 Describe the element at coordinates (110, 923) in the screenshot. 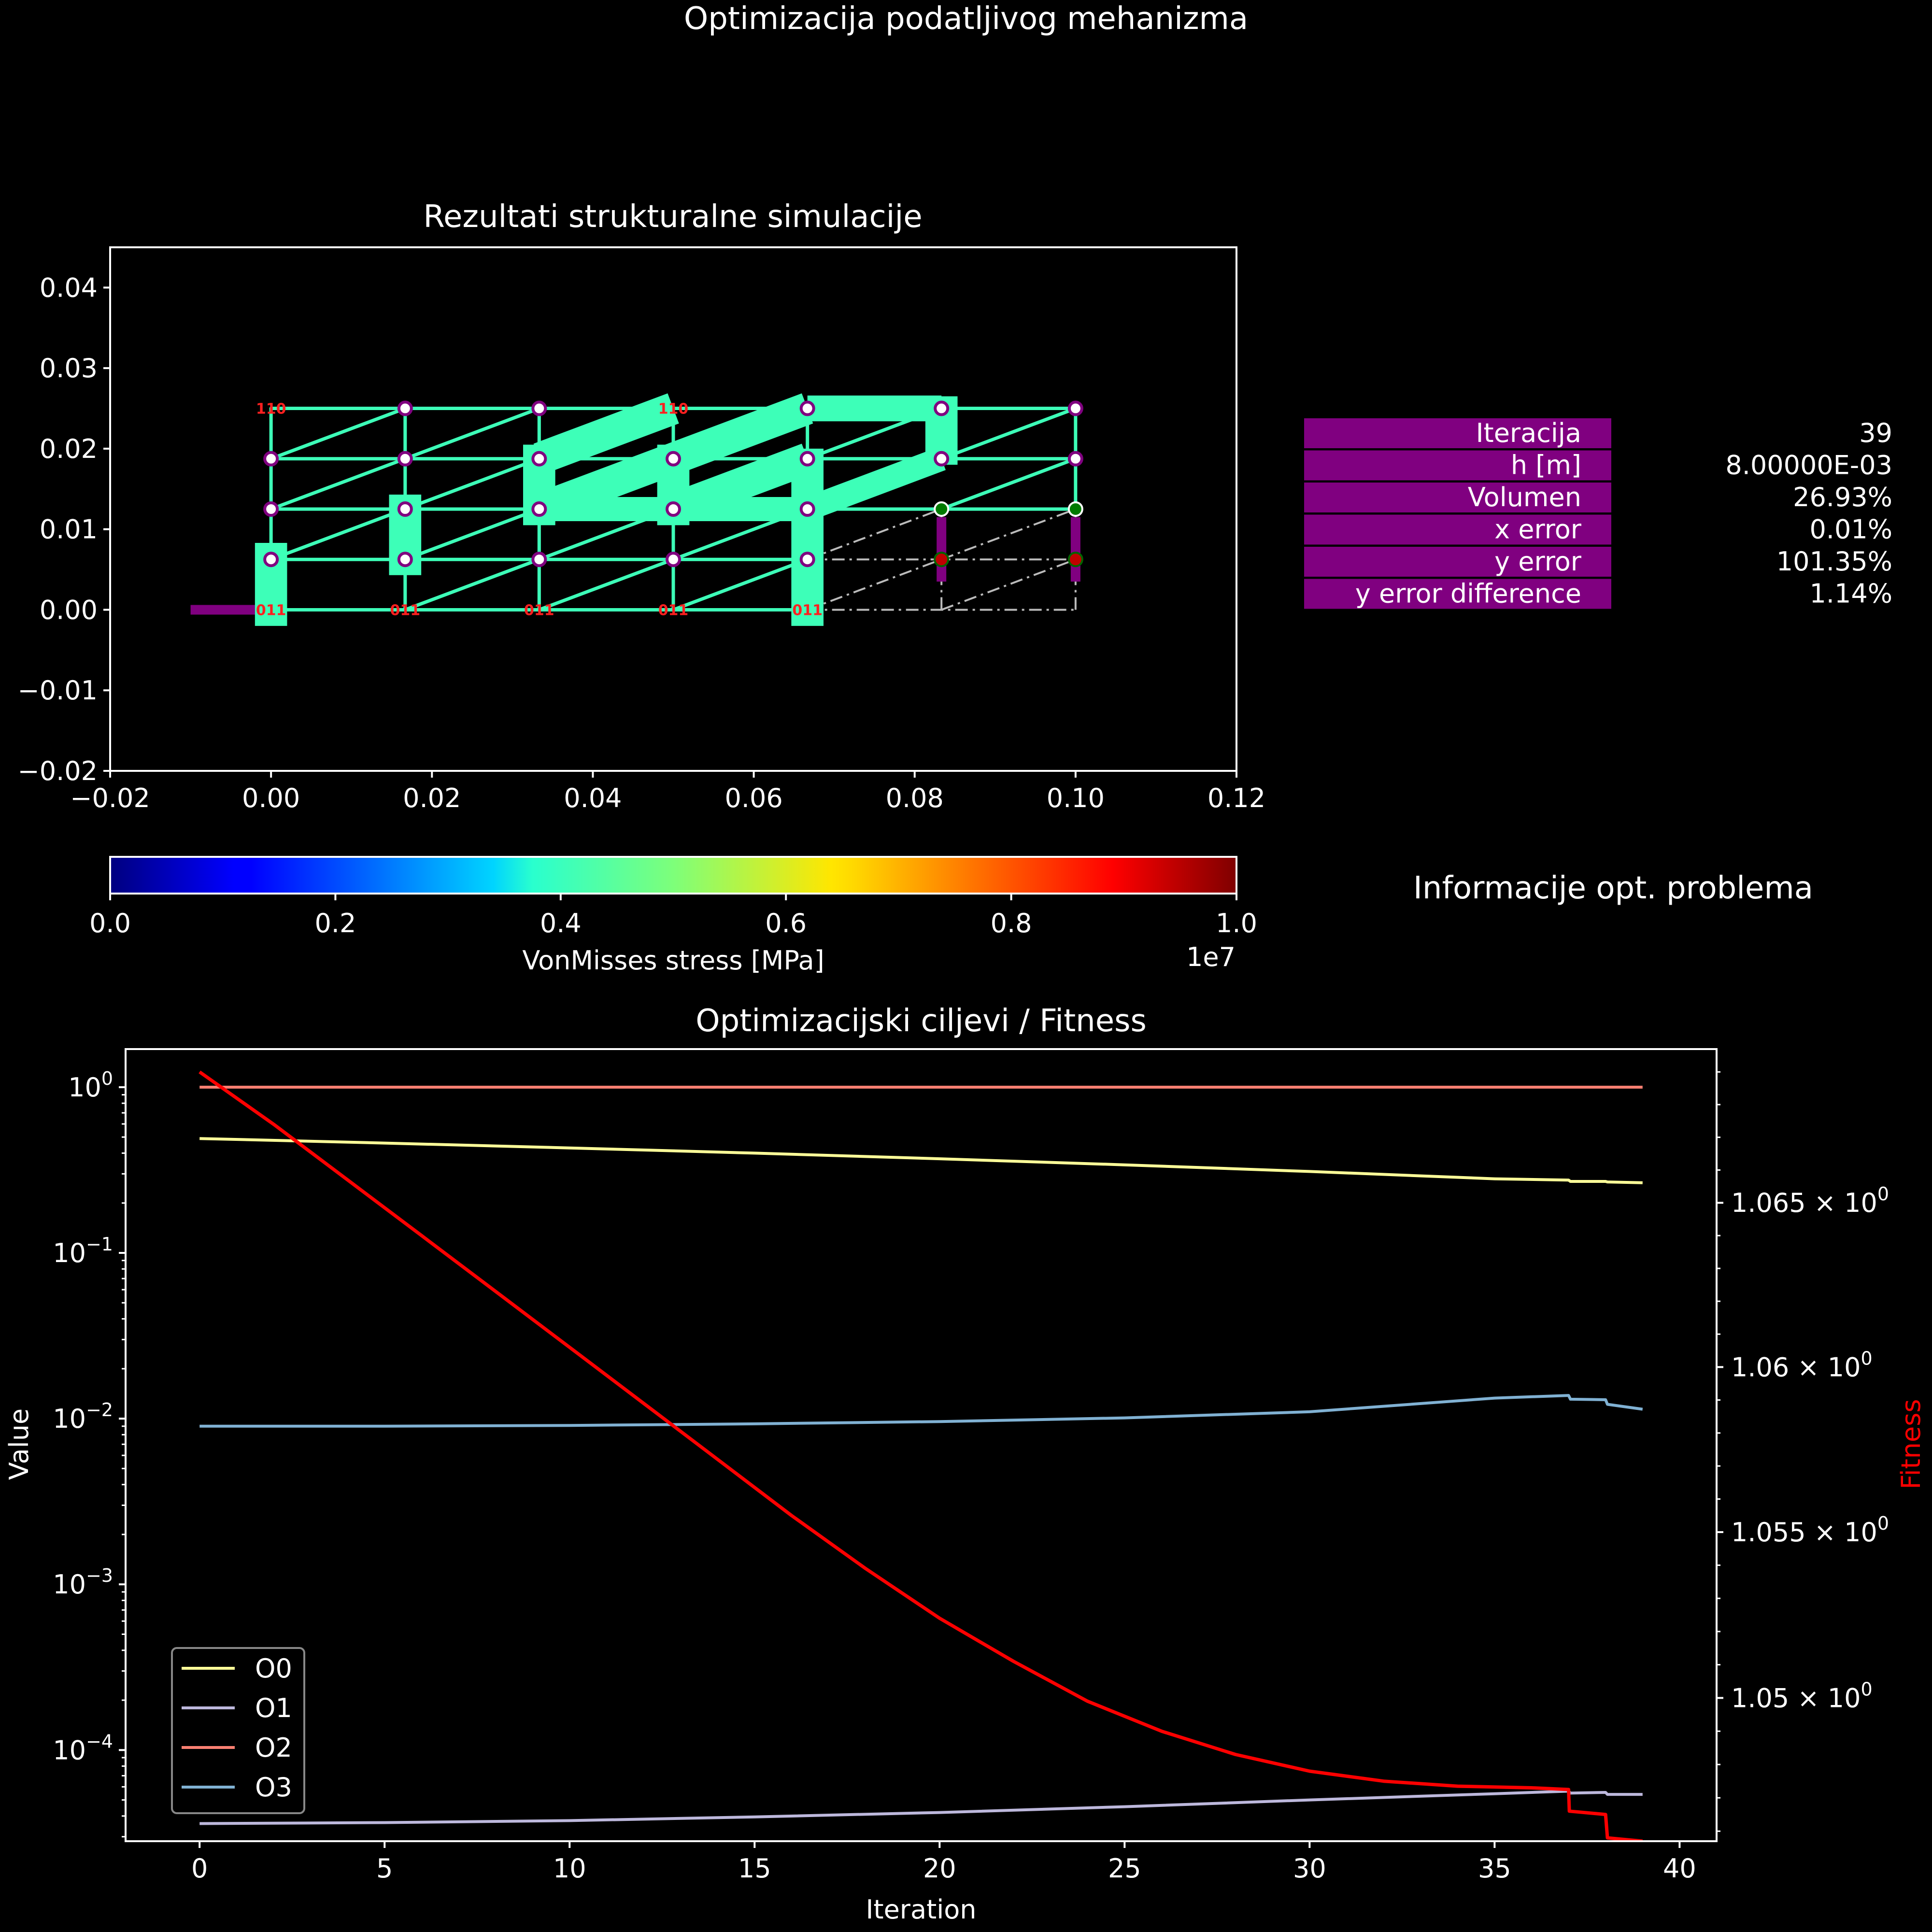

I see `colorbar-tick-label: 0.0` at that location.